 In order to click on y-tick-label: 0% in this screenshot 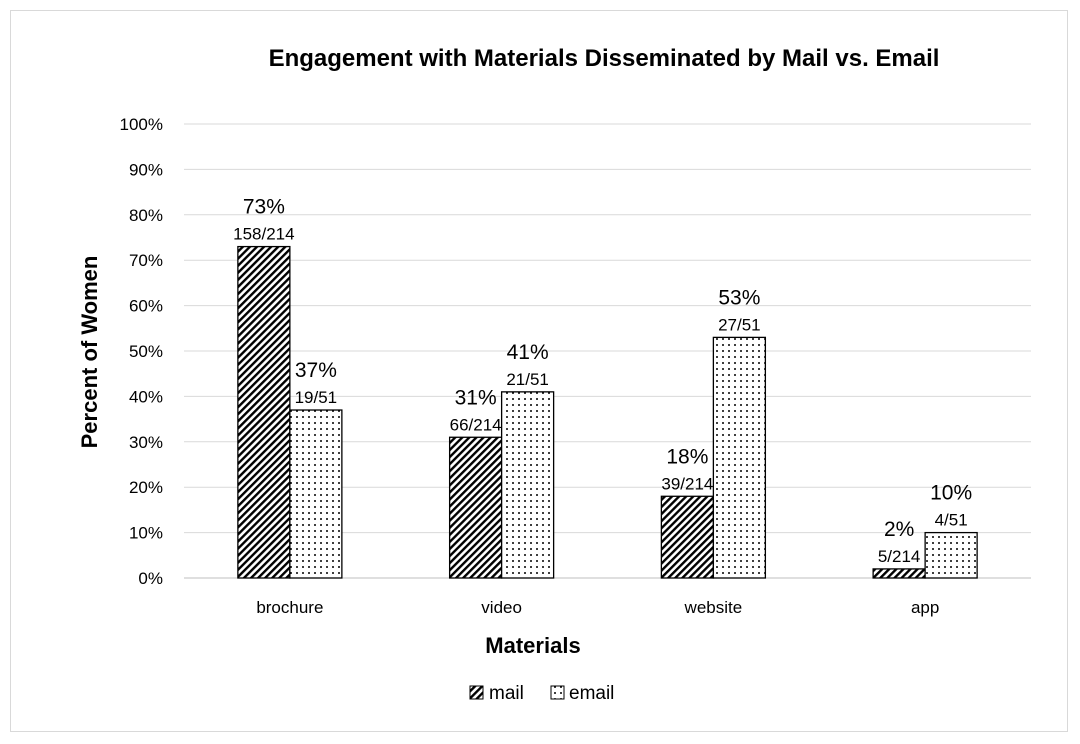, I will do `click(150, 578)`.